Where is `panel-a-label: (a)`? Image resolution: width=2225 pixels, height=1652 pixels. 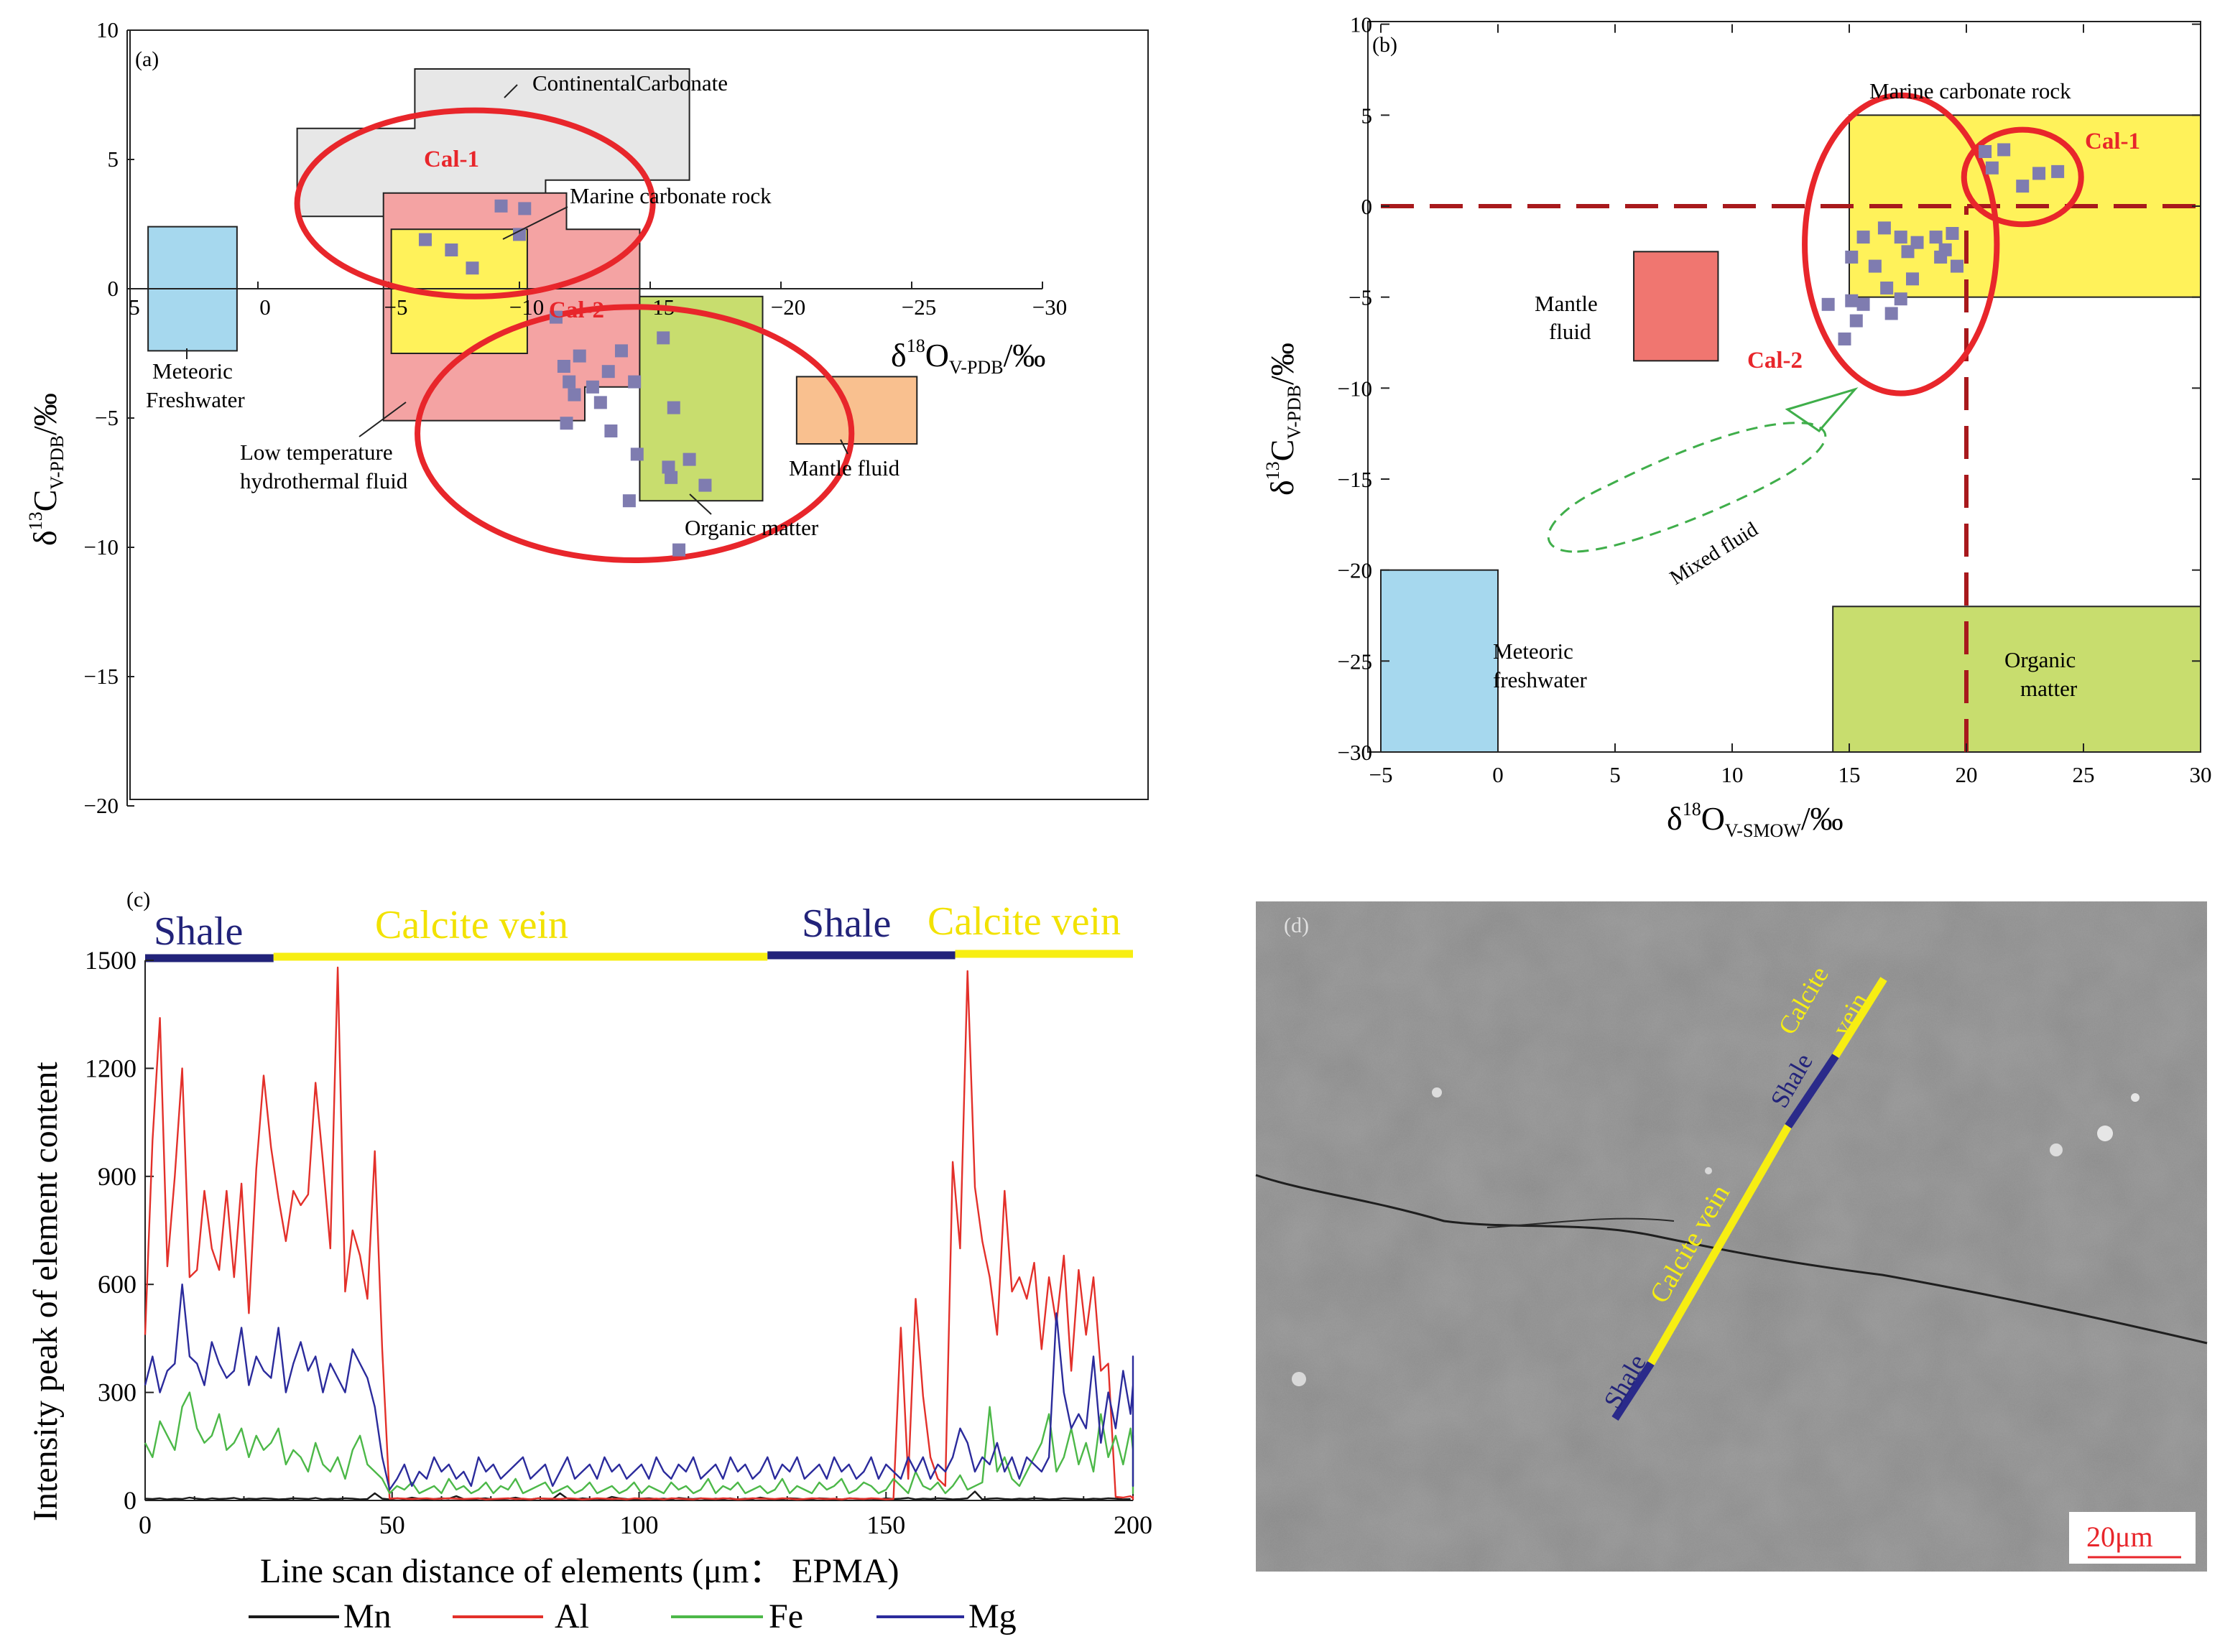 panel-a-label: (a) is located at coordinates (147, 59).